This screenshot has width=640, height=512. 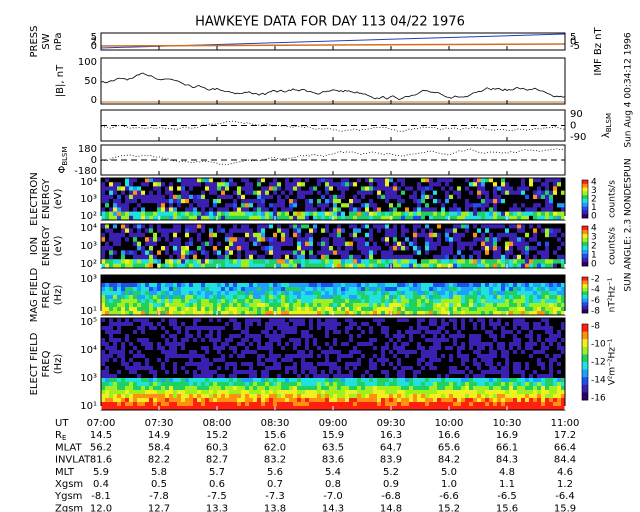 I want to click on y-tick-label: 10², so click(x=88, y=216).